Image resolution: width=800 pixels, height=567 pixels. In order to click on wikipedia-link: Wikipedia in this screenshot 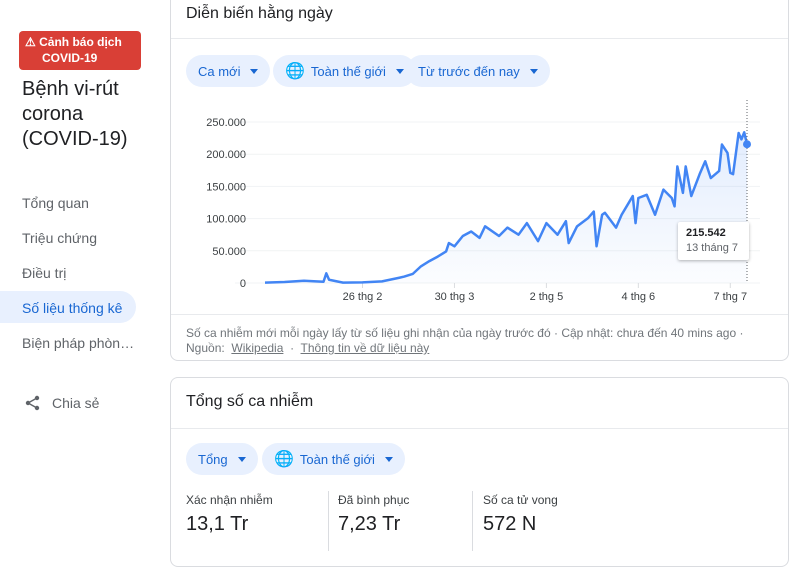, I will do `click(257, 348)`.